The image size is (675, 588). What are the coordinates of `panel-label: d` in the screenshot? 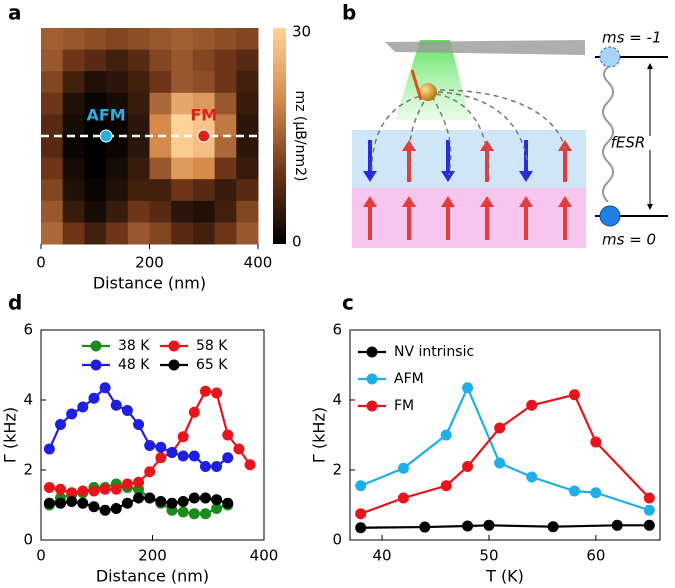 It's located at (15, 303).